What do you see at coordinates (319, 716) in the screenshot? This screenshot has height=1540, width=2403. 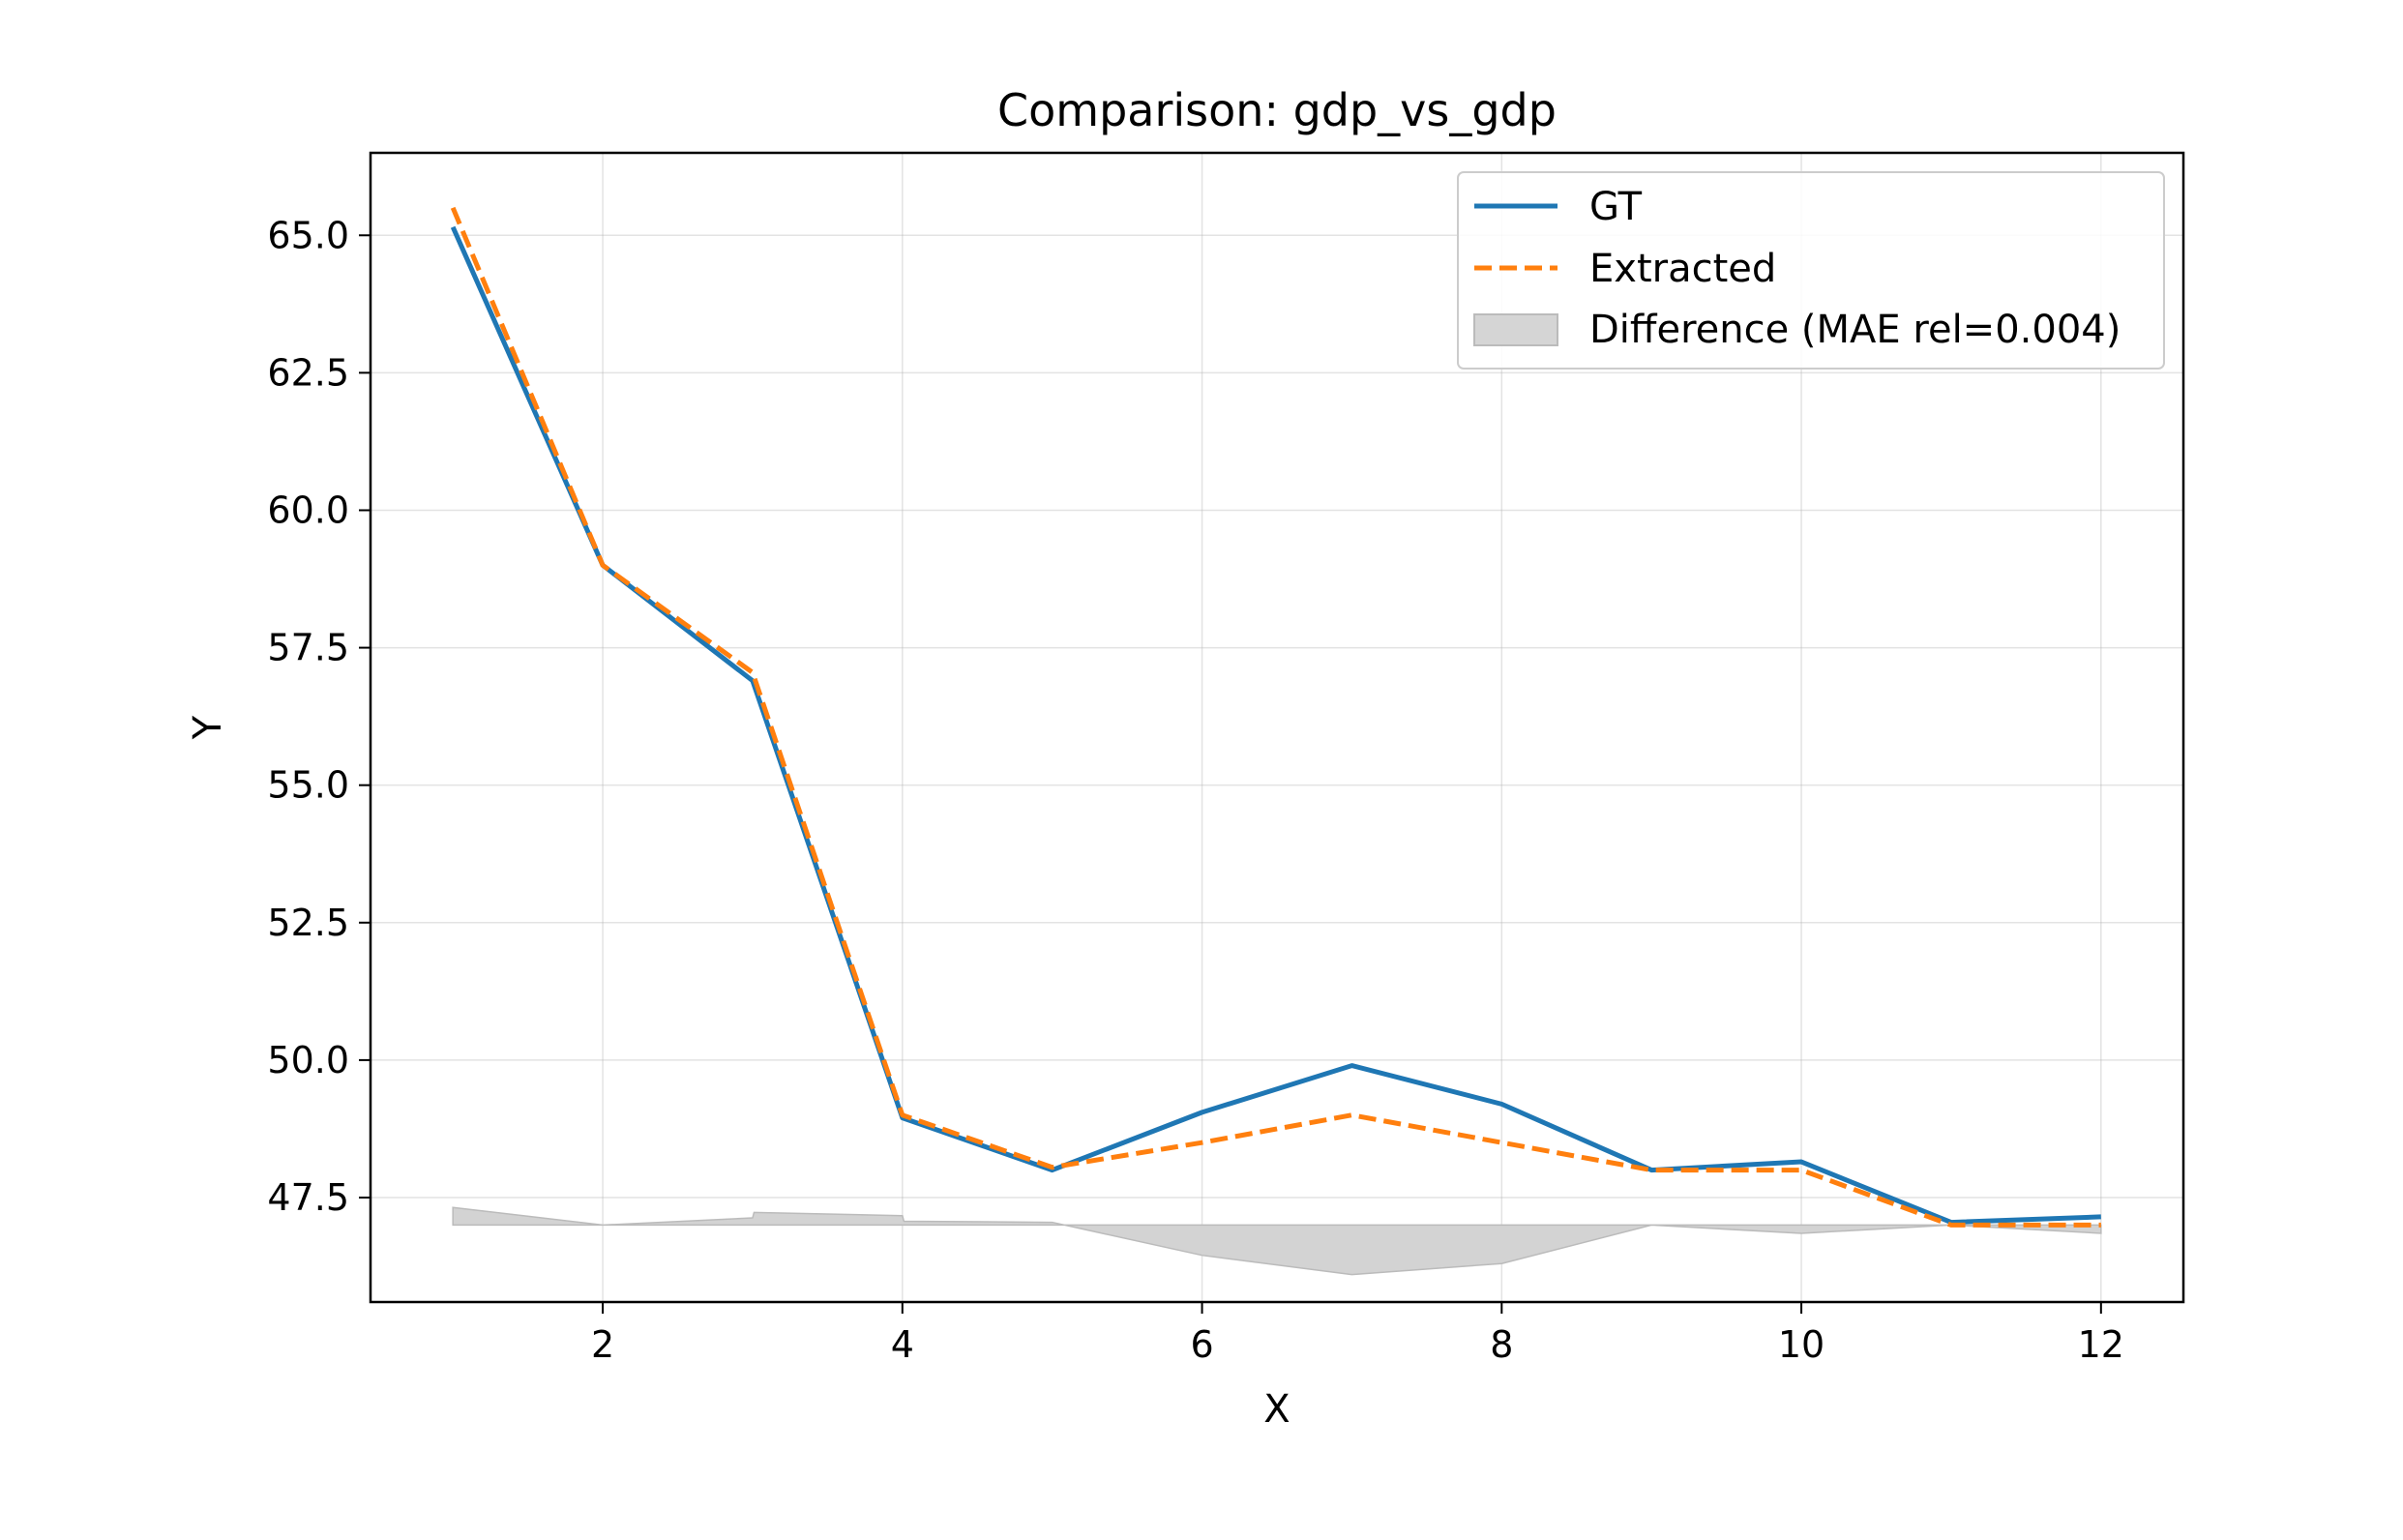 I see `y-axis-ticks: 47.5 50.0 52.5 55.0 57.5 60.0 62.5 65.0` at bounding box center [319, 716].